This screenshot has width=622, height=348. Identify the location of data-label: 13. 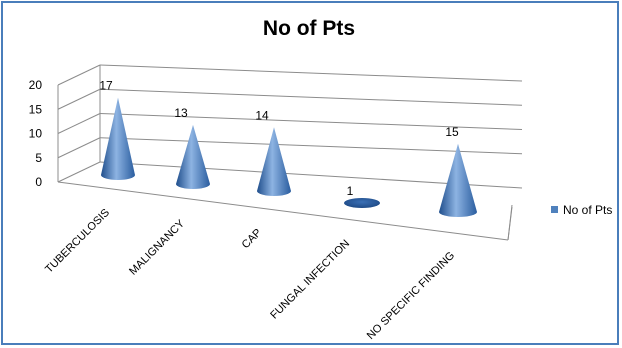
(181, 113).